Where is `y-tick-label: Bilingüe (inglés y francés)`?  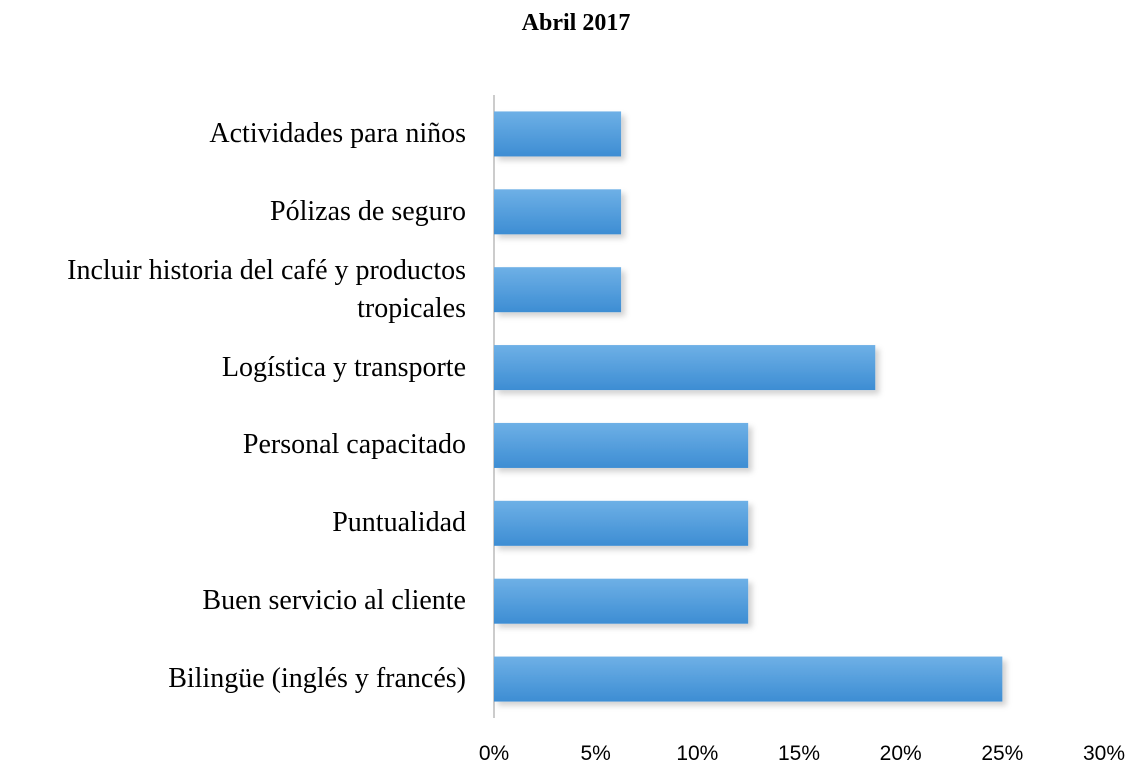
y-tick-label: Bilingüe (inglés y francés) is located at coordinates (317, 679).